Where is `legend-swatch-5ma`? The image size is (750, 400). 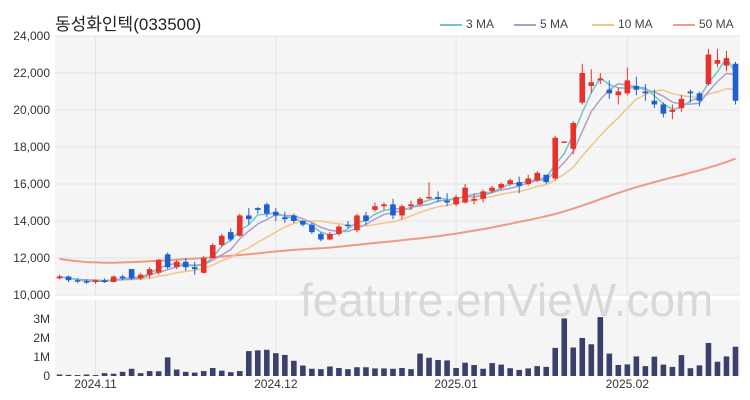
legend-swatch-5ma is located at coordinates (525, 25).